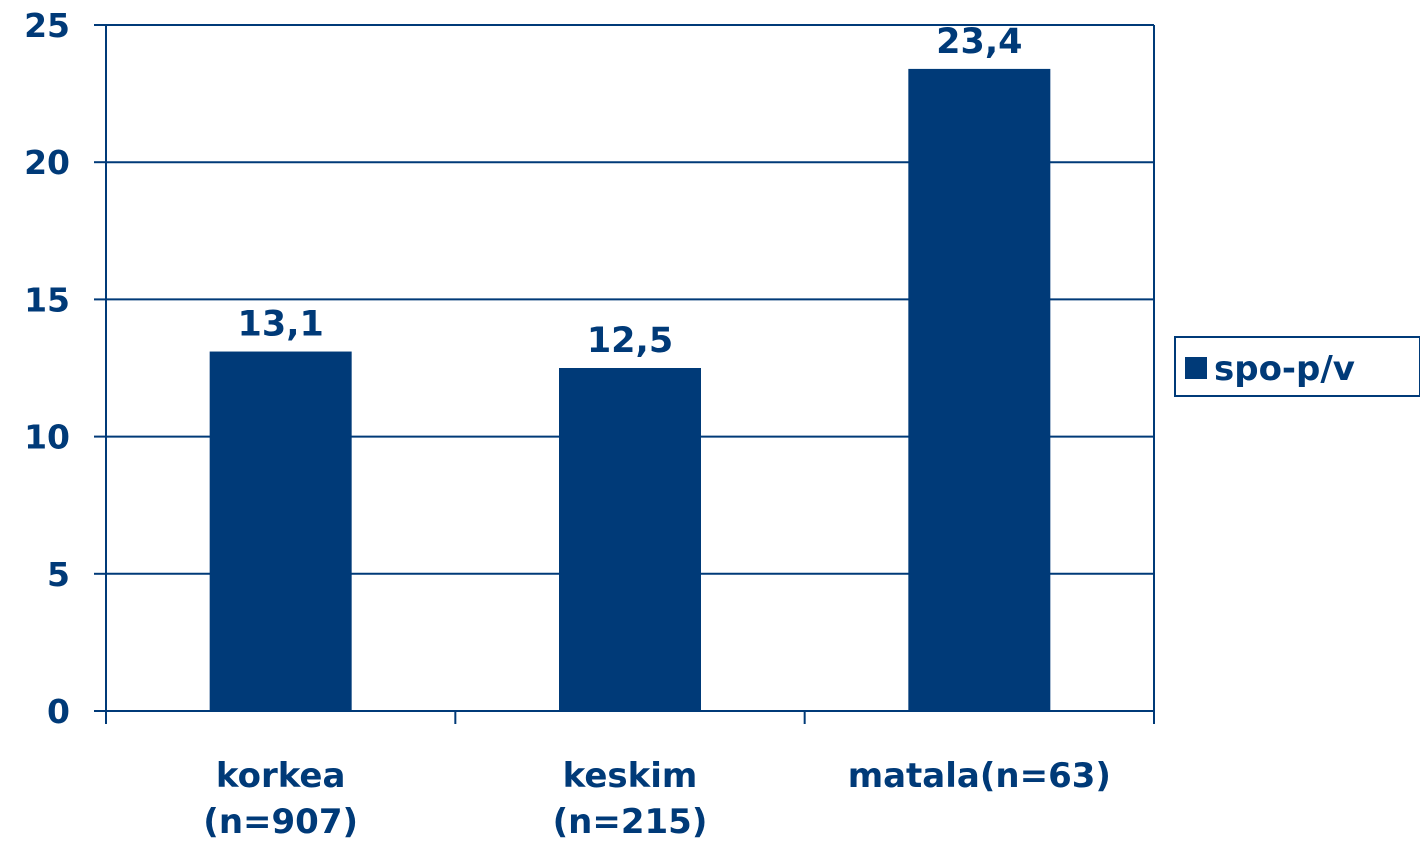  Describe the element at coordinates (630, 341) in the screenshot. I see `data-label: 12,5` at that location.